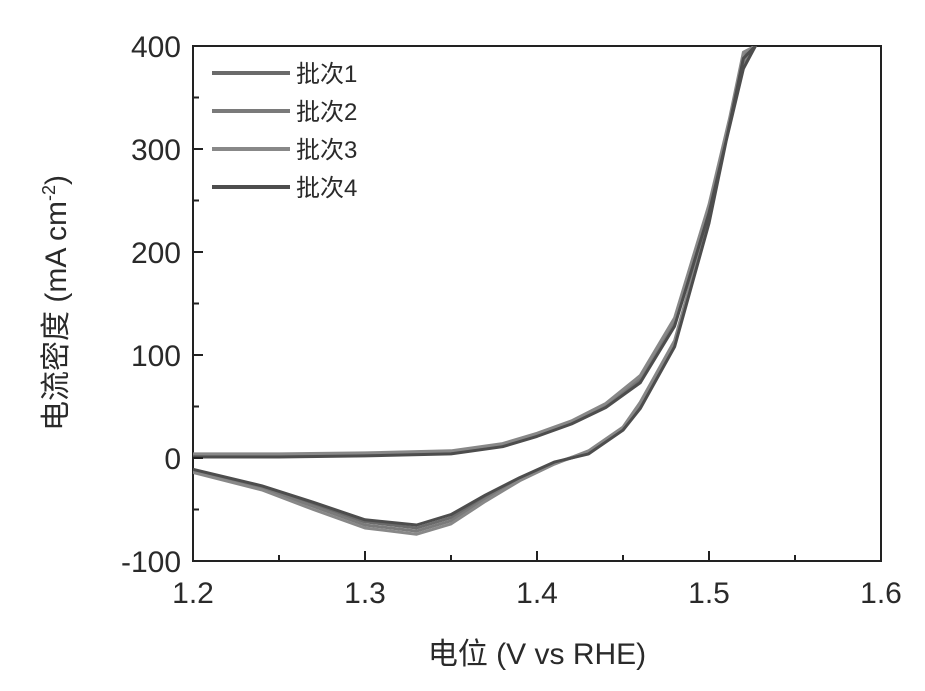 The image size is (925, 691). I want to click on y-tick-label: 200, so click(156, 253).